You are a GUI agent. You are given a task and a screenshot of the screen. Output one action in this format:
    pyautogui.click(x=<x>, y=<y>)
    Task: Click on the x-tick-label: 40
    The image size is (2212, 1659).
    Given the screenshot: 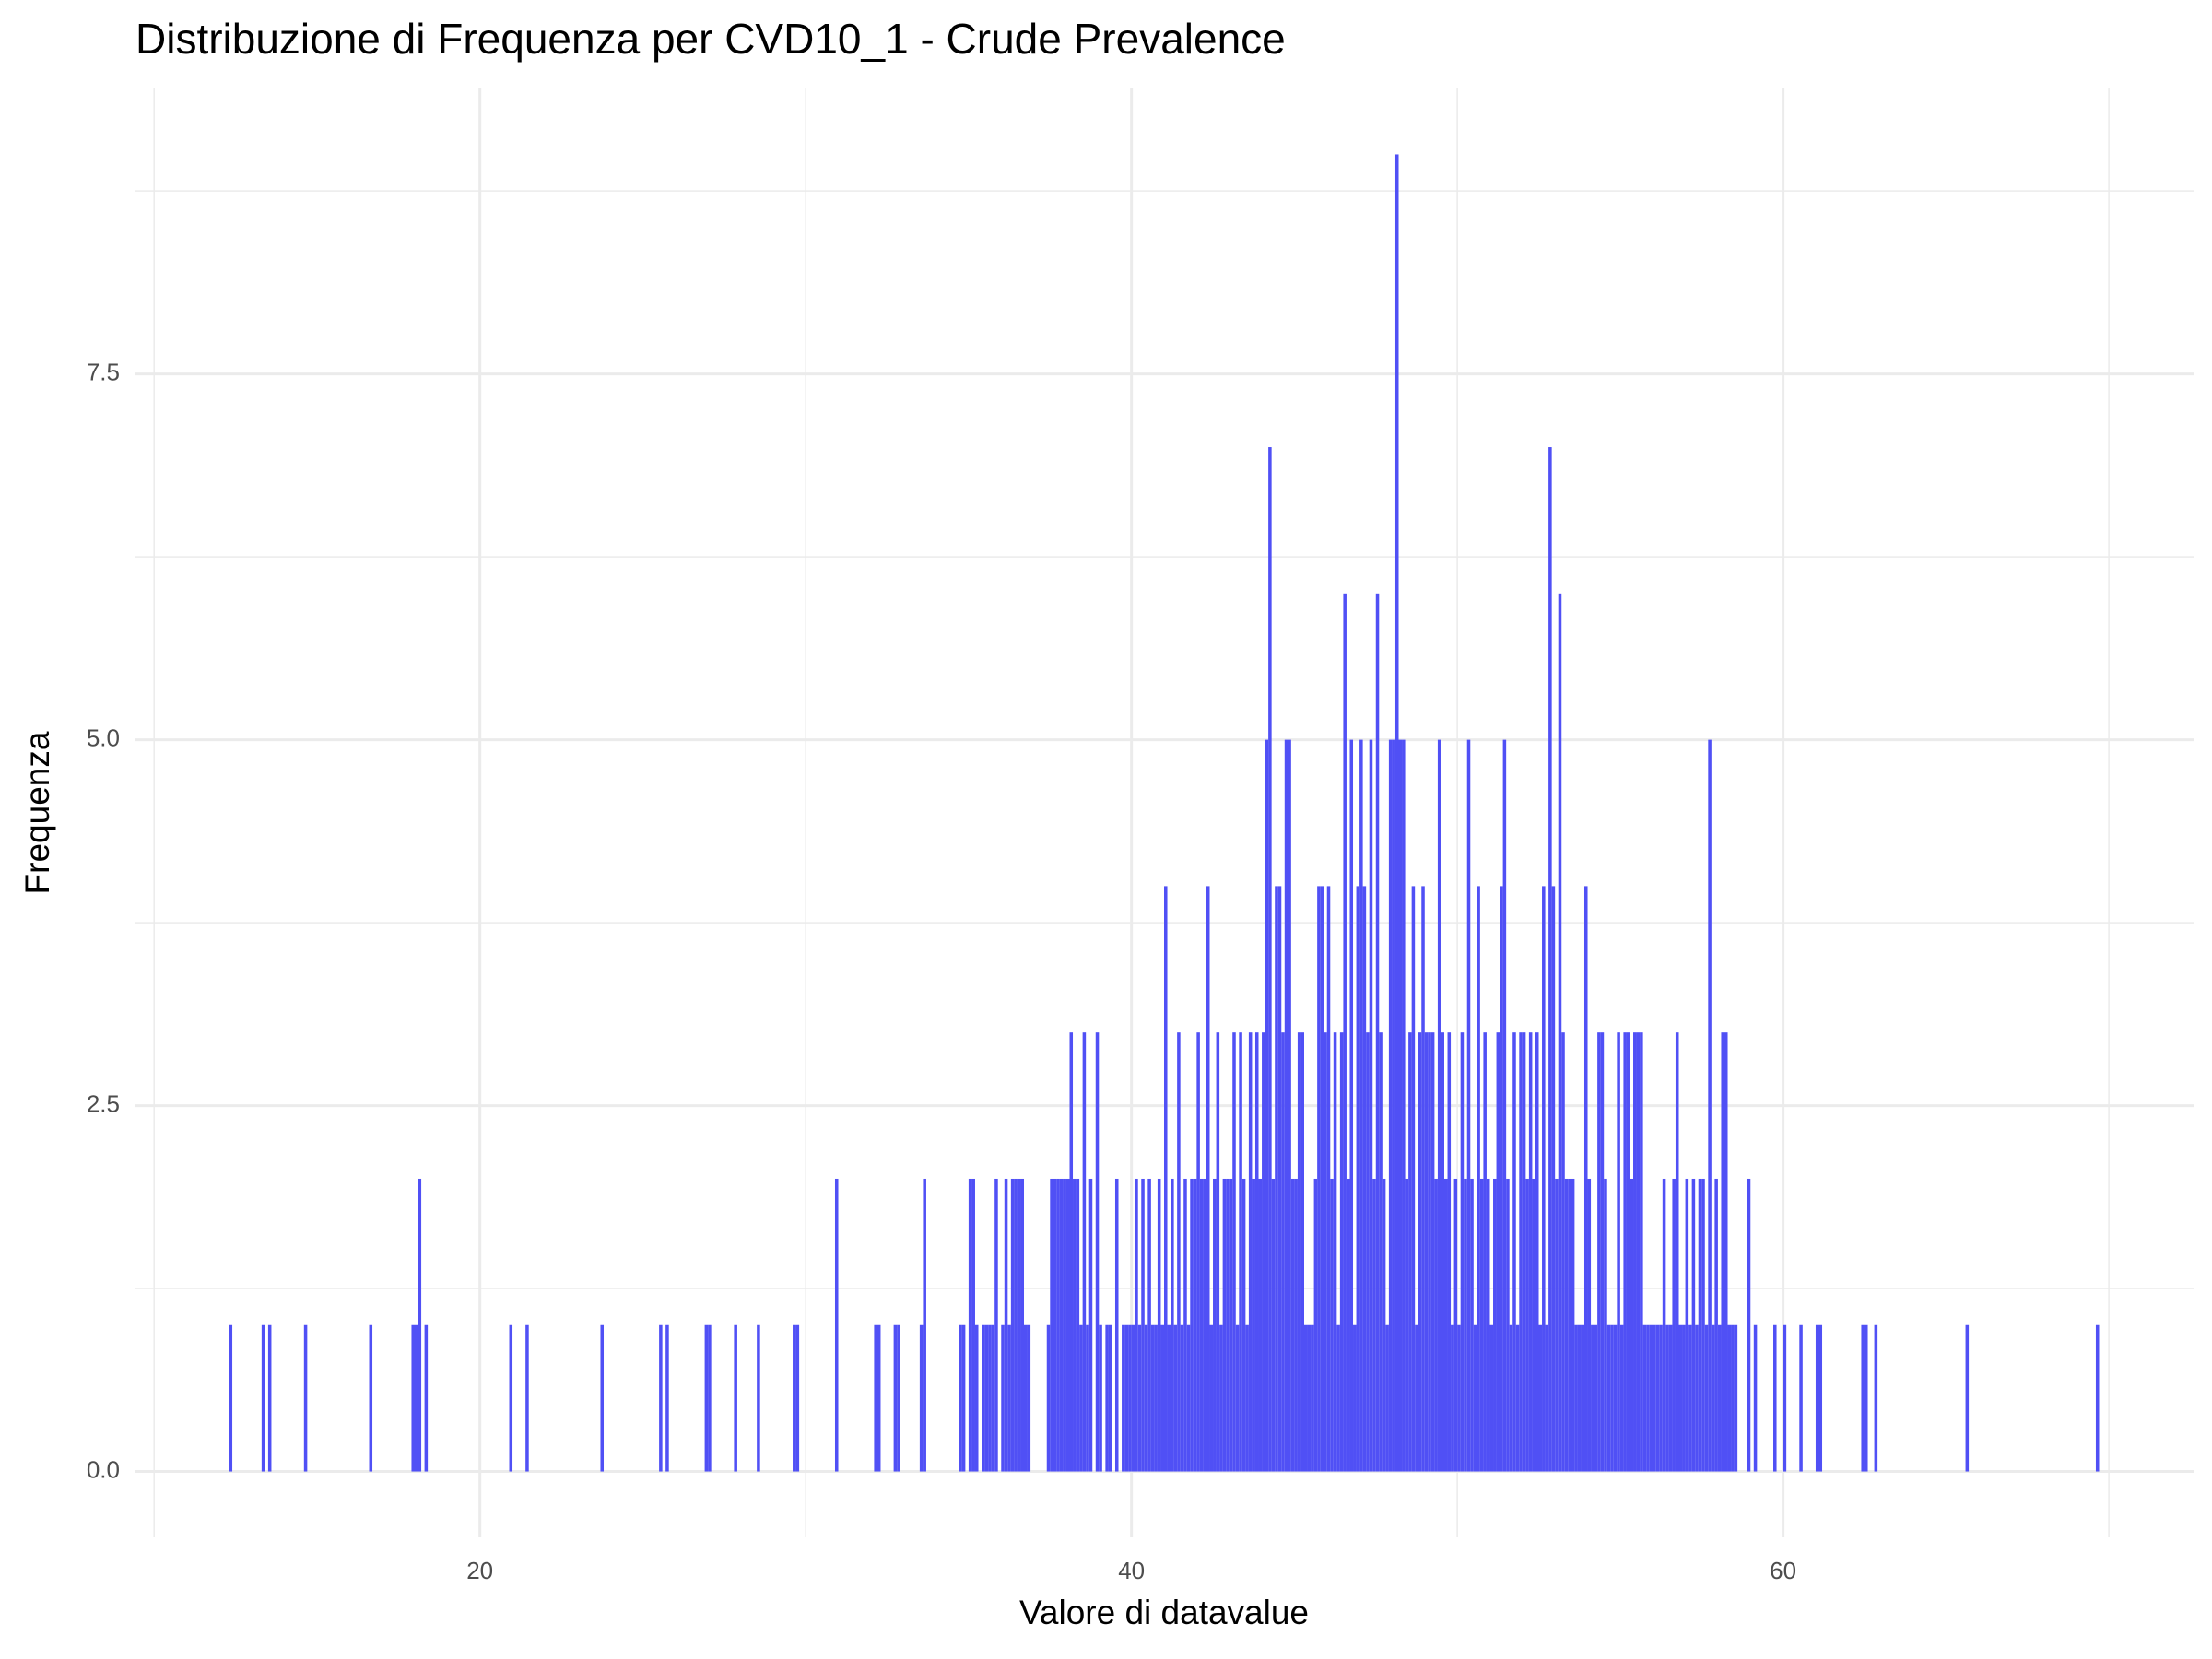 What is the action you would take?
    pyautogui.click(x=1131, y=1570)
    